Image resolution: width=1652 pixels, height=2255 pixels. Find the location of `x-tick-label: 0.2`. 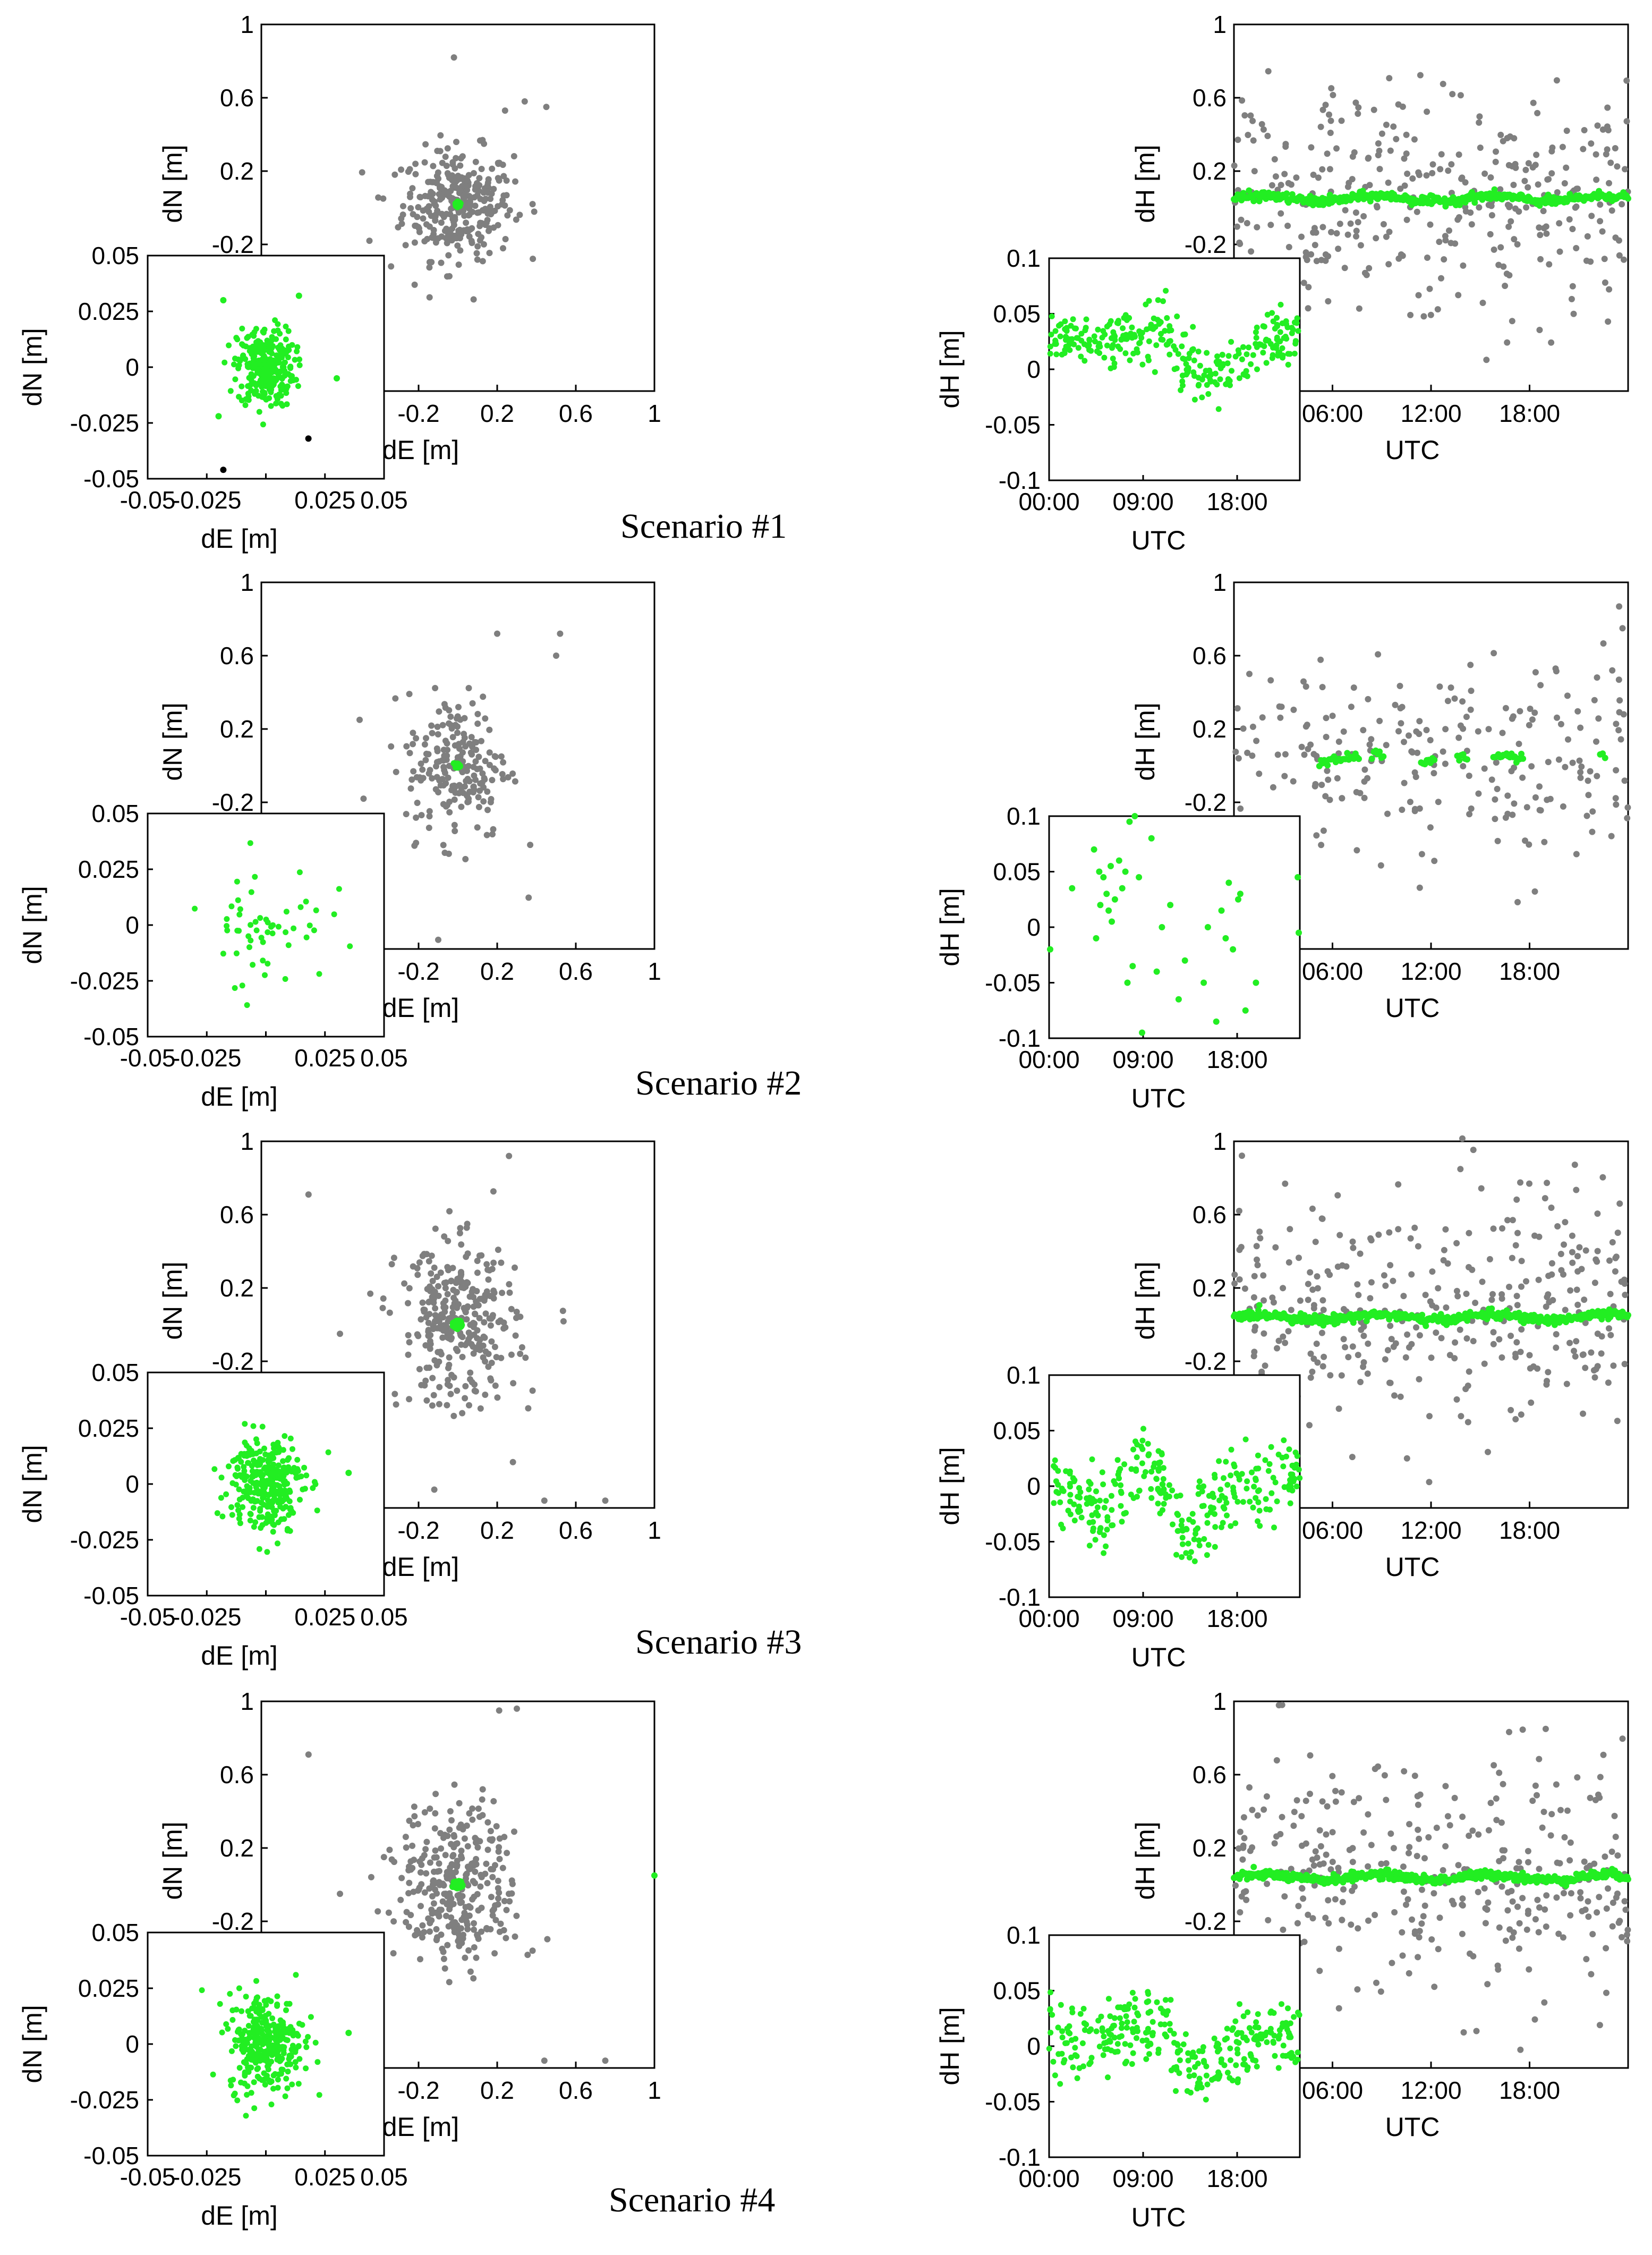

x-tick-label: 0.2 is located at coordinates (497, 2090).